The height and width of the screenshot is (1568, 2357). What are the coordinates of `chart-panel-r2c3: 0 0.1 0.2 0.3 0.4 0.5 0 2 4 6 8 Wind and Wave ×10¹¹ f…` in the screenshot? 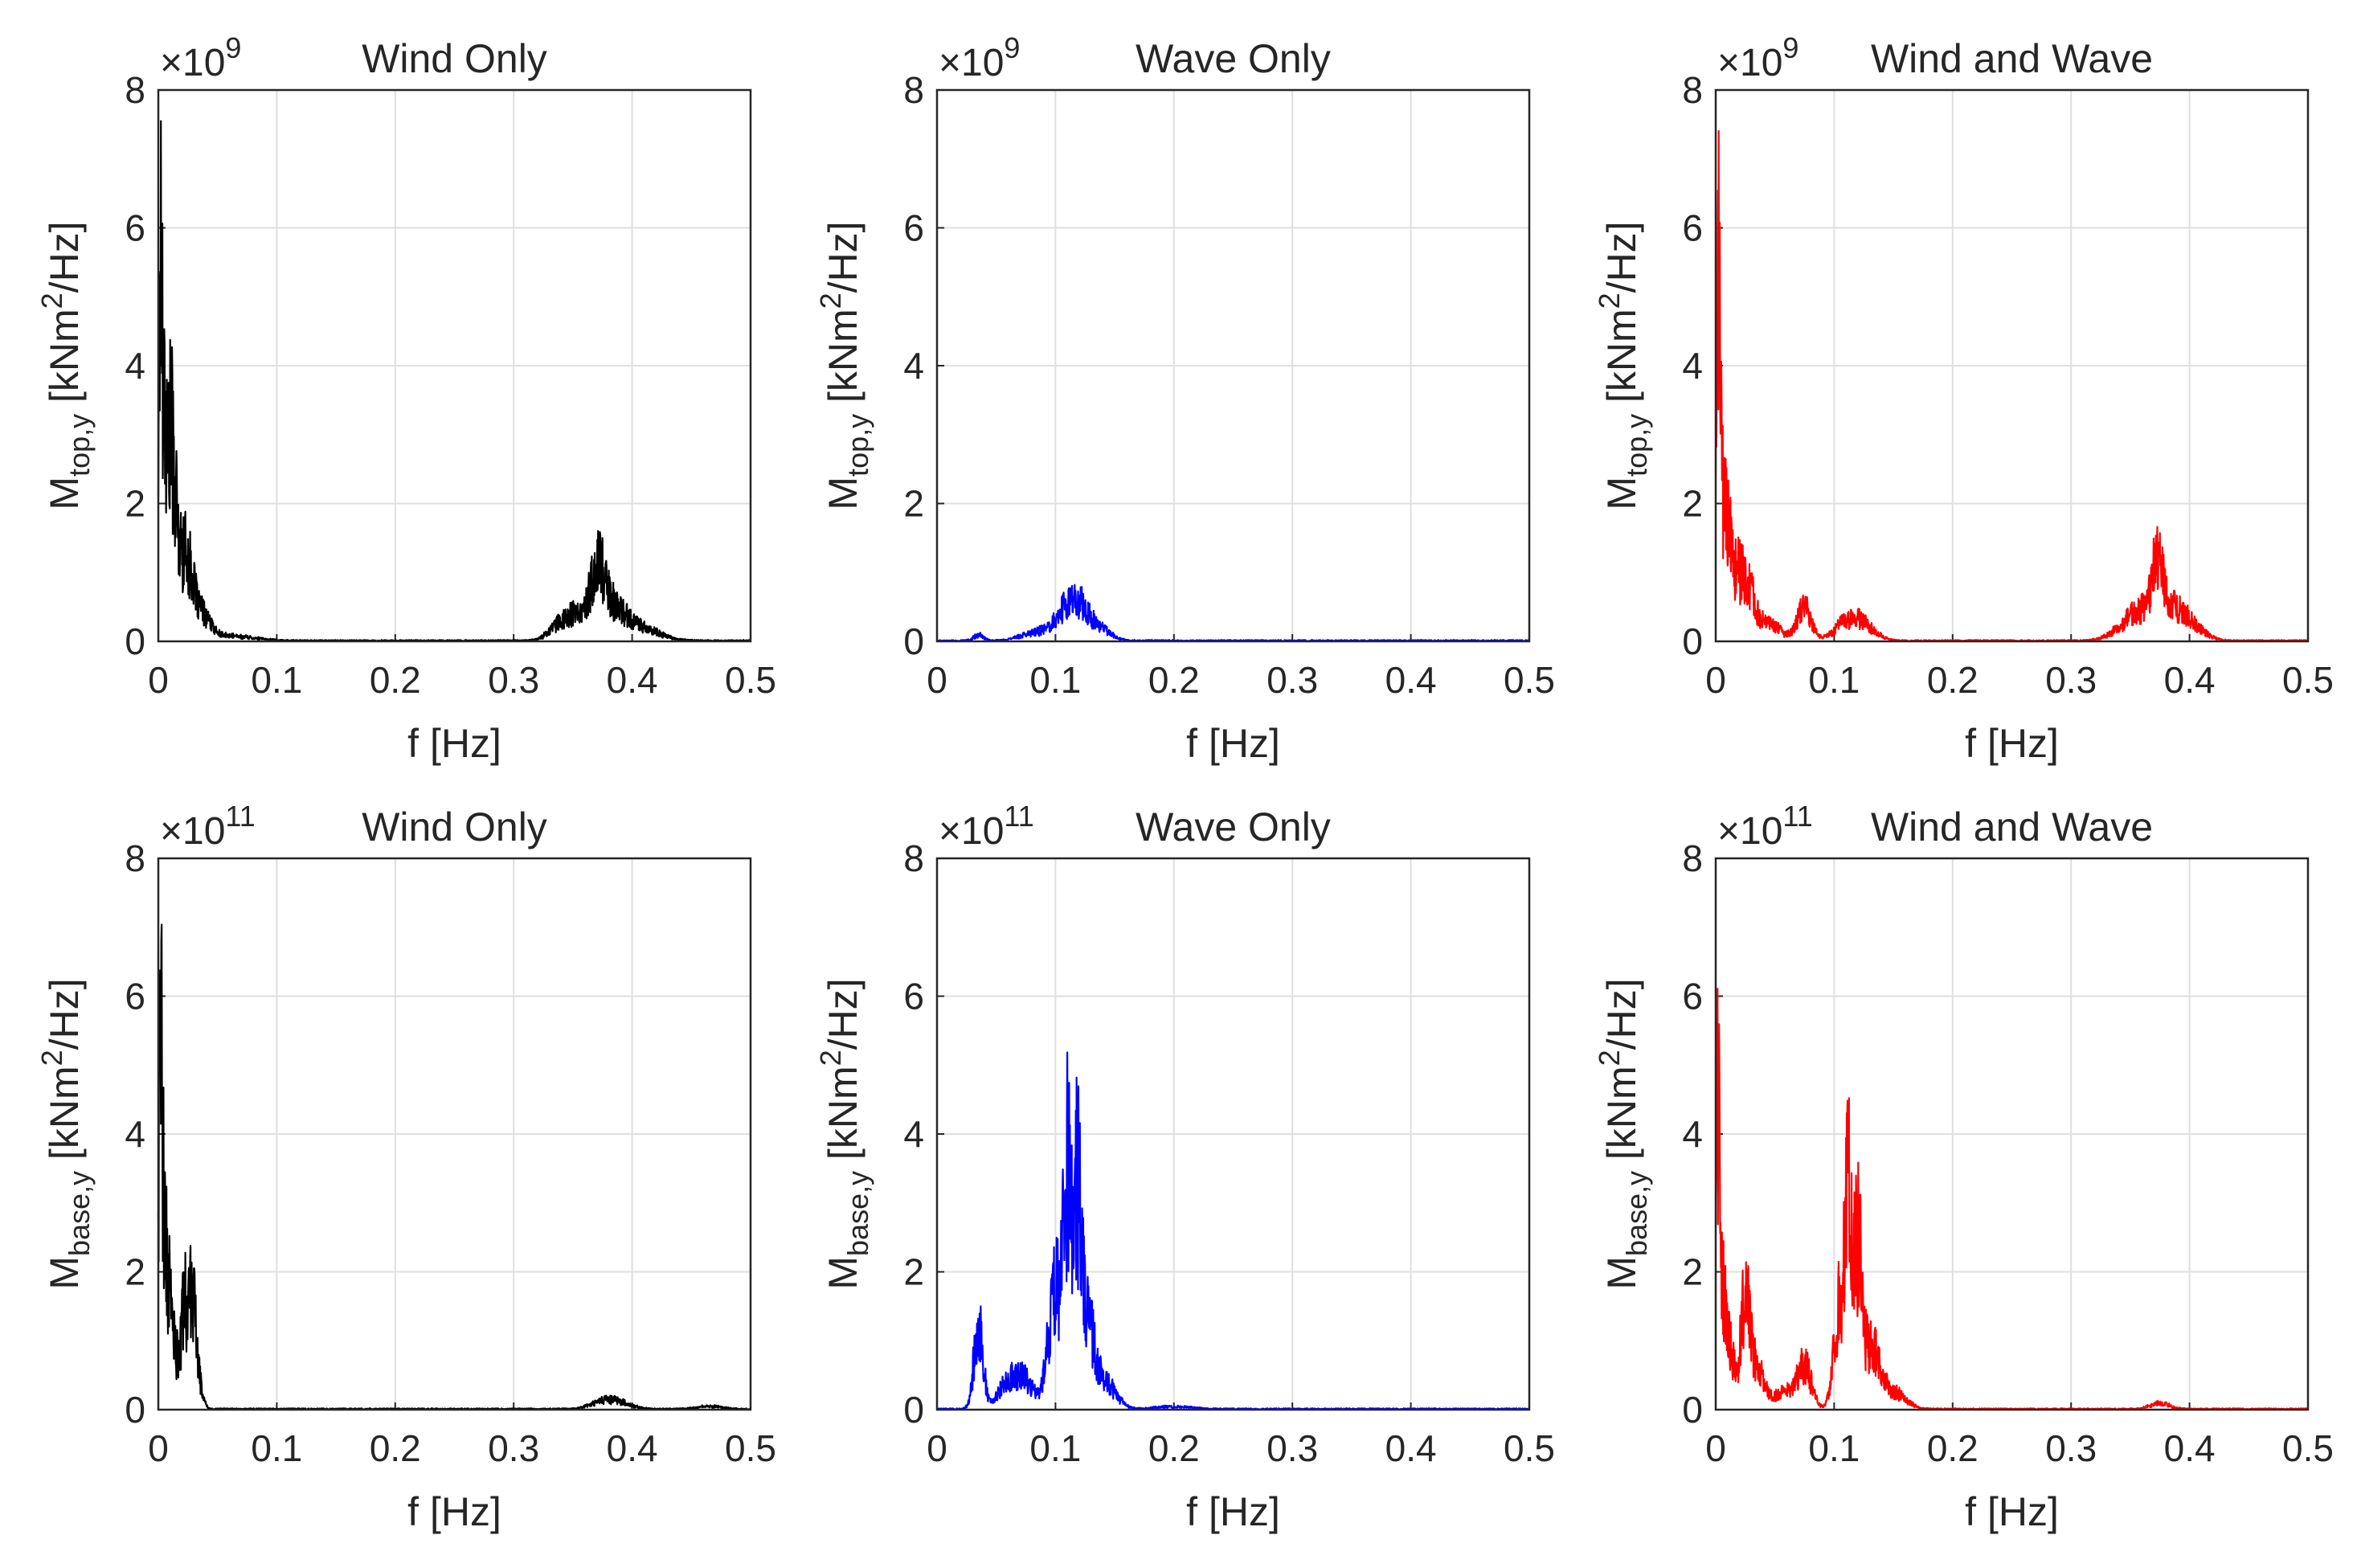 It's located at (1963, 1167).